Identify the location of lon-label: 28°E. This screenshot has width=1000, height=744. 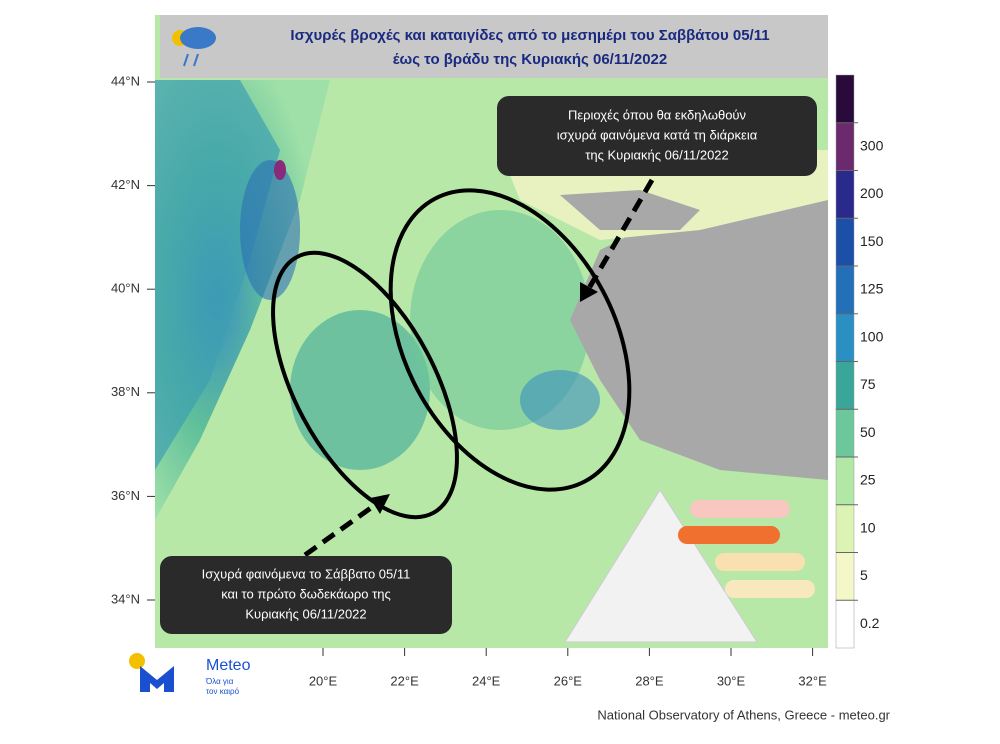
(649, 680).